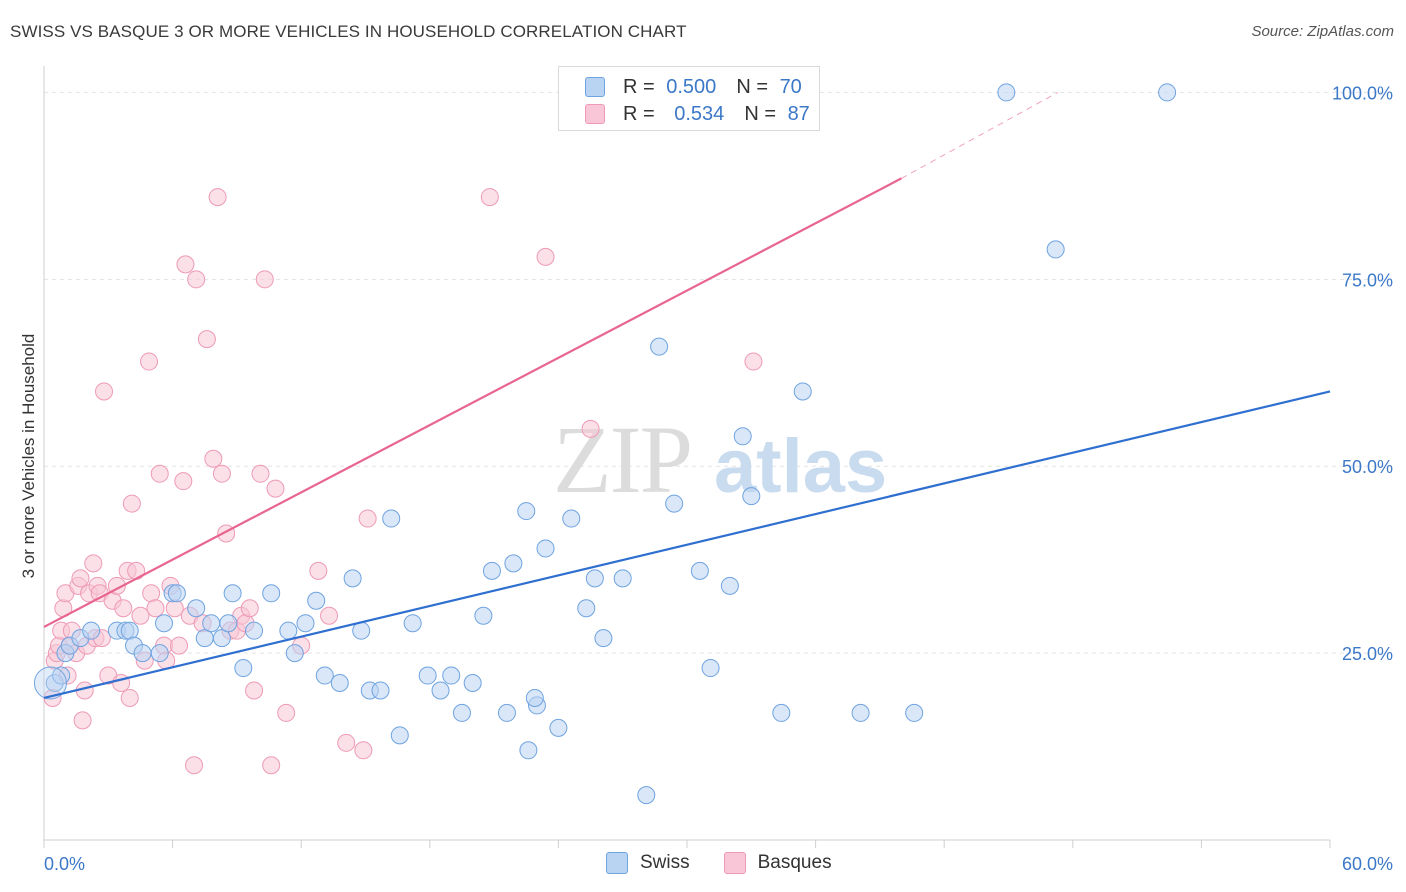  I want to click on basques-trend-extension, so click(980, 135).